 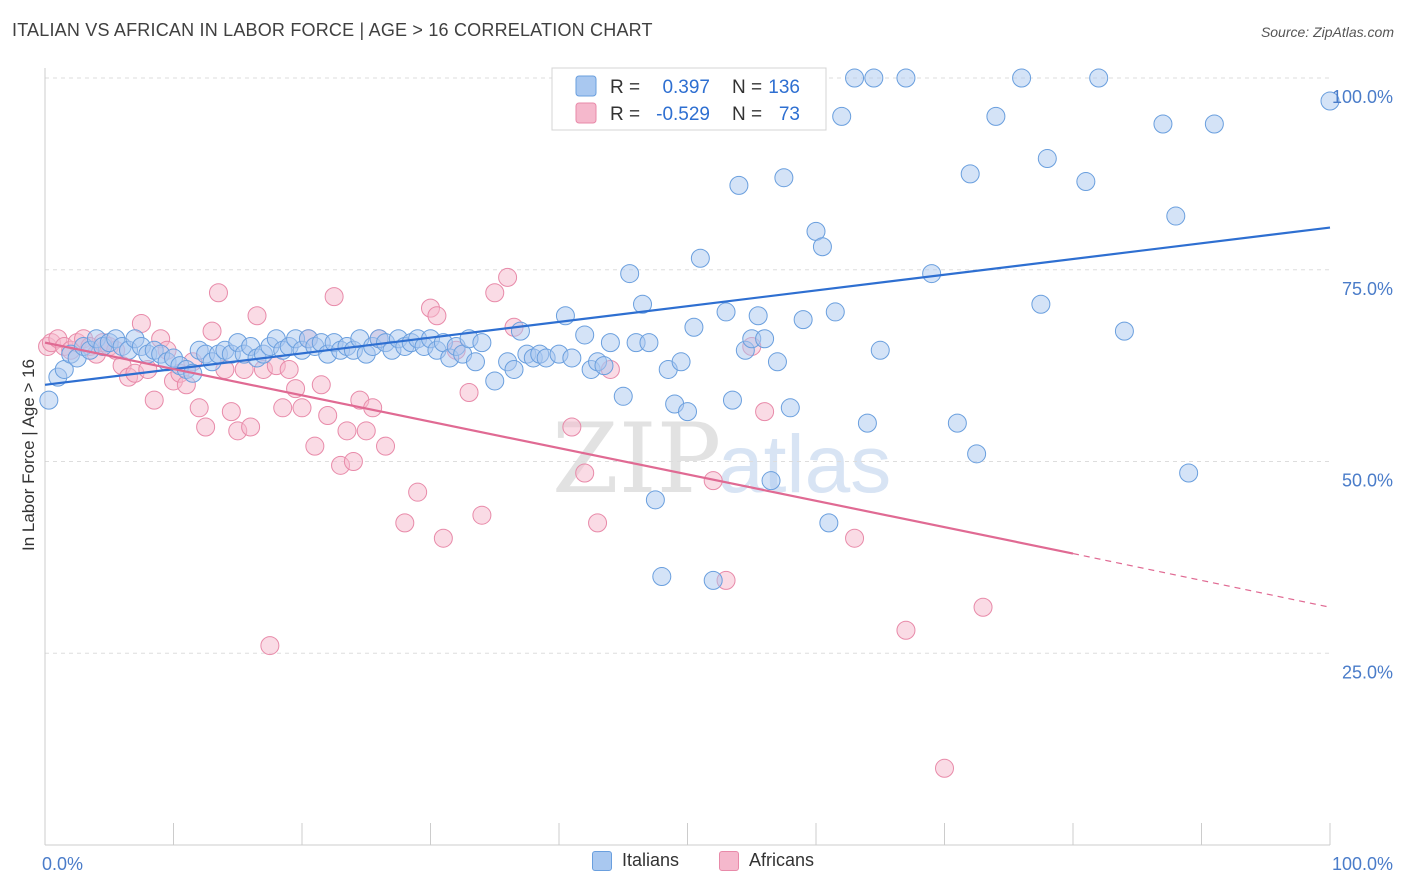 What do you see at coordinates (717, 864) in the screenshot?
I see `x-tick-labels: 0.0% 100.0%` at bounding box center [717, 864].